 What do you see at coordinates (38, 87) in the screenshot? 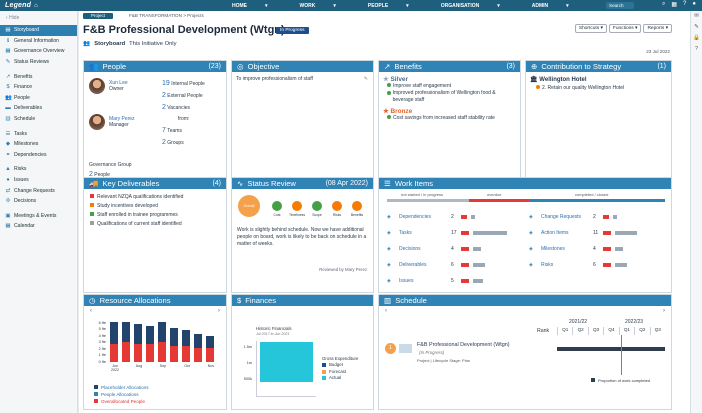
I see `sidebar-item-finance: $ Finance` at bounding box center [38, 87].